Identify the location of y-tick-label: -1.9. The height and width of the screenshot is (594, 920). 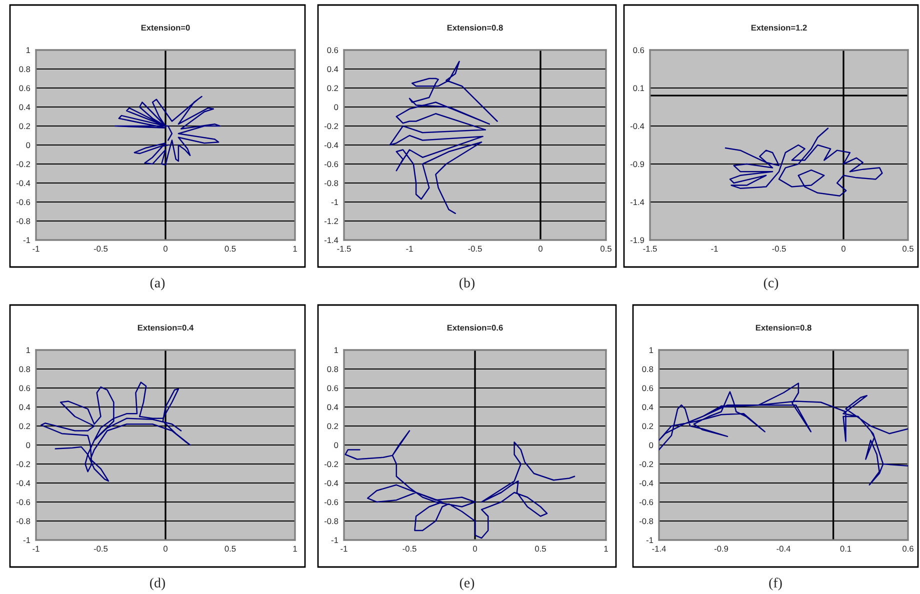
(637, 240).